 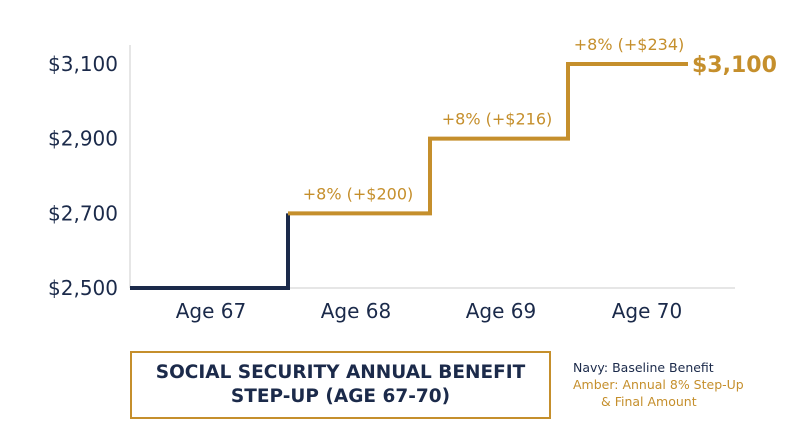 What do you see at coordinates (83, 64) in the screenshot?
I see `y-tick-label: $3,100` at bounding box center [83, 64].